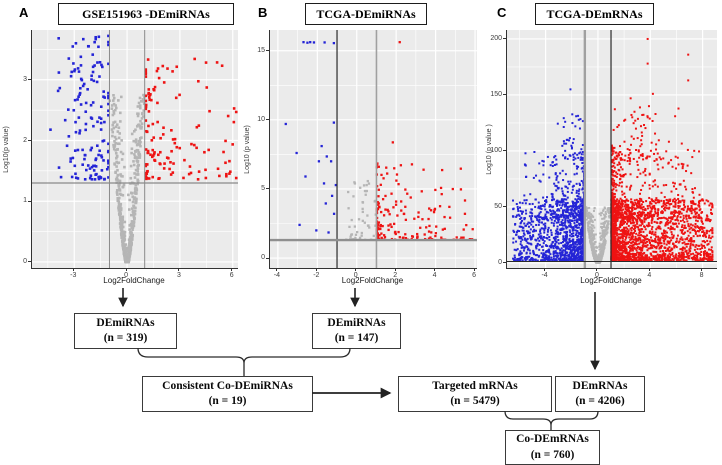 Image resolution: width=722 pixels, height=465 pixels. Describe the element at coordinates (475, 394) in the screenshot. I see `flow-box-targeted-mrnas: Targeted mRNAs (n = 5479)` at that location.